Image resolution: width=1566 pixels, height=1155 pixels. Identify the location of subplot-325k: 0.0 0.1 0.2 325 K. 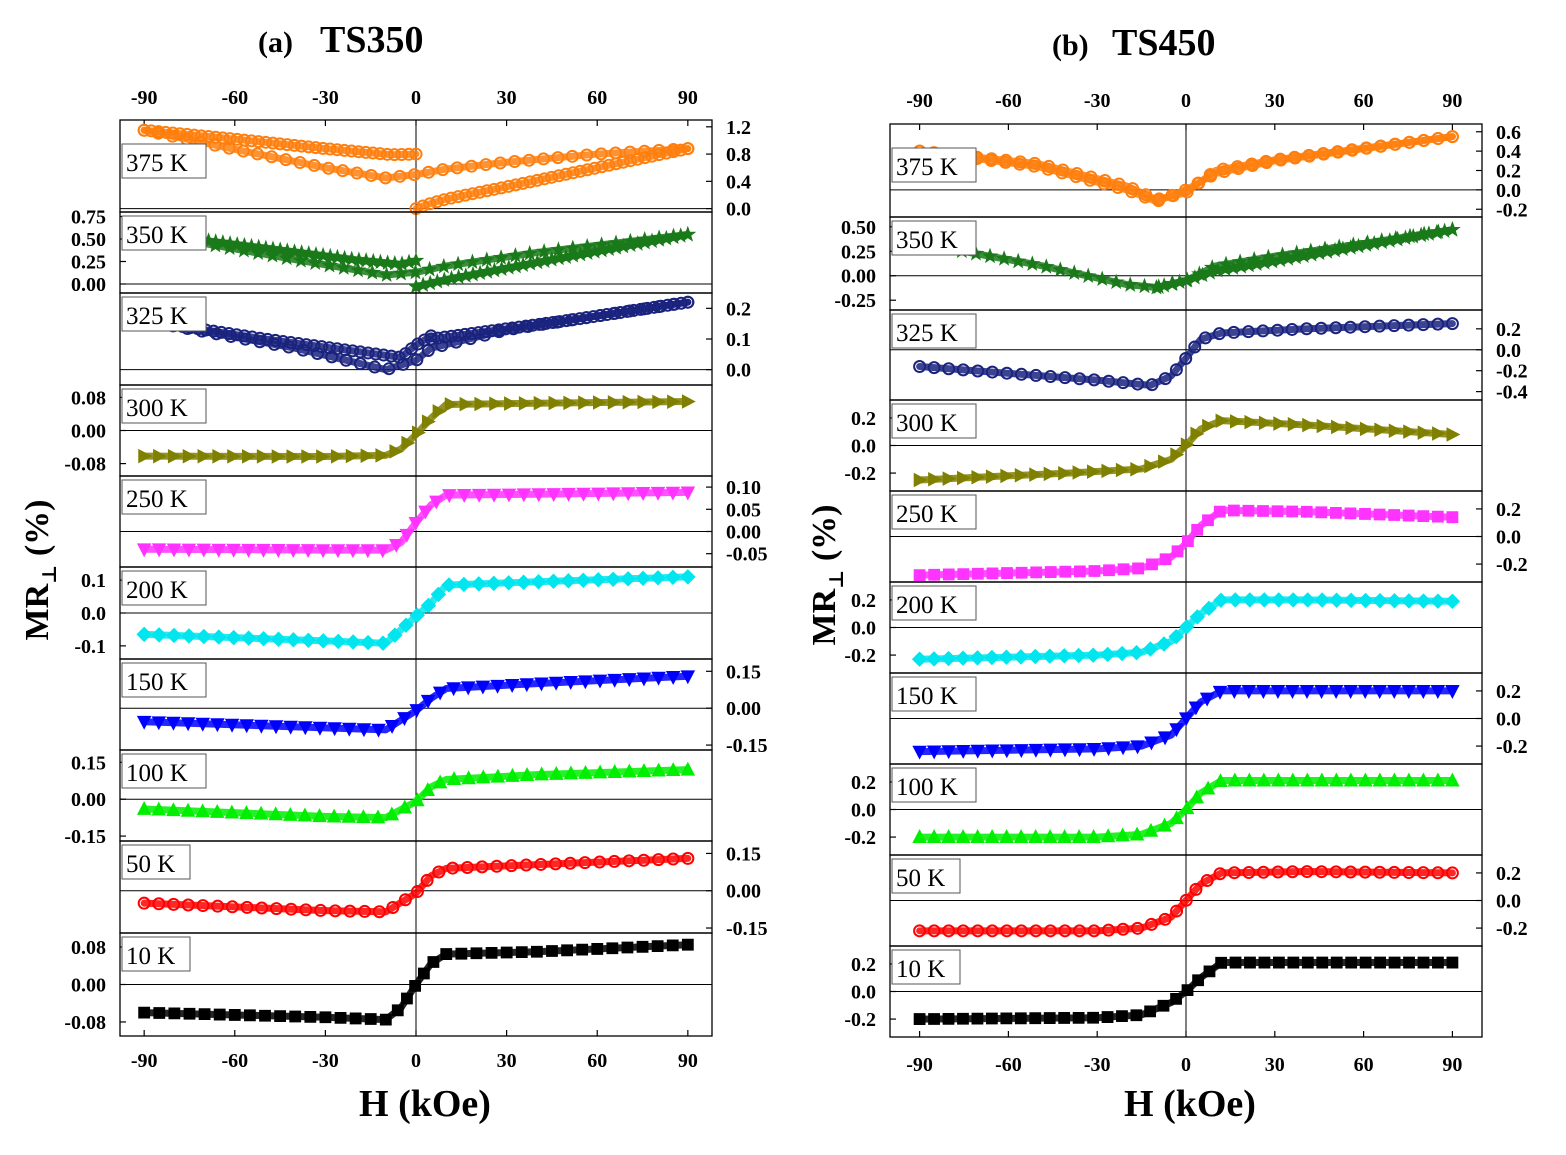
(435, 339).